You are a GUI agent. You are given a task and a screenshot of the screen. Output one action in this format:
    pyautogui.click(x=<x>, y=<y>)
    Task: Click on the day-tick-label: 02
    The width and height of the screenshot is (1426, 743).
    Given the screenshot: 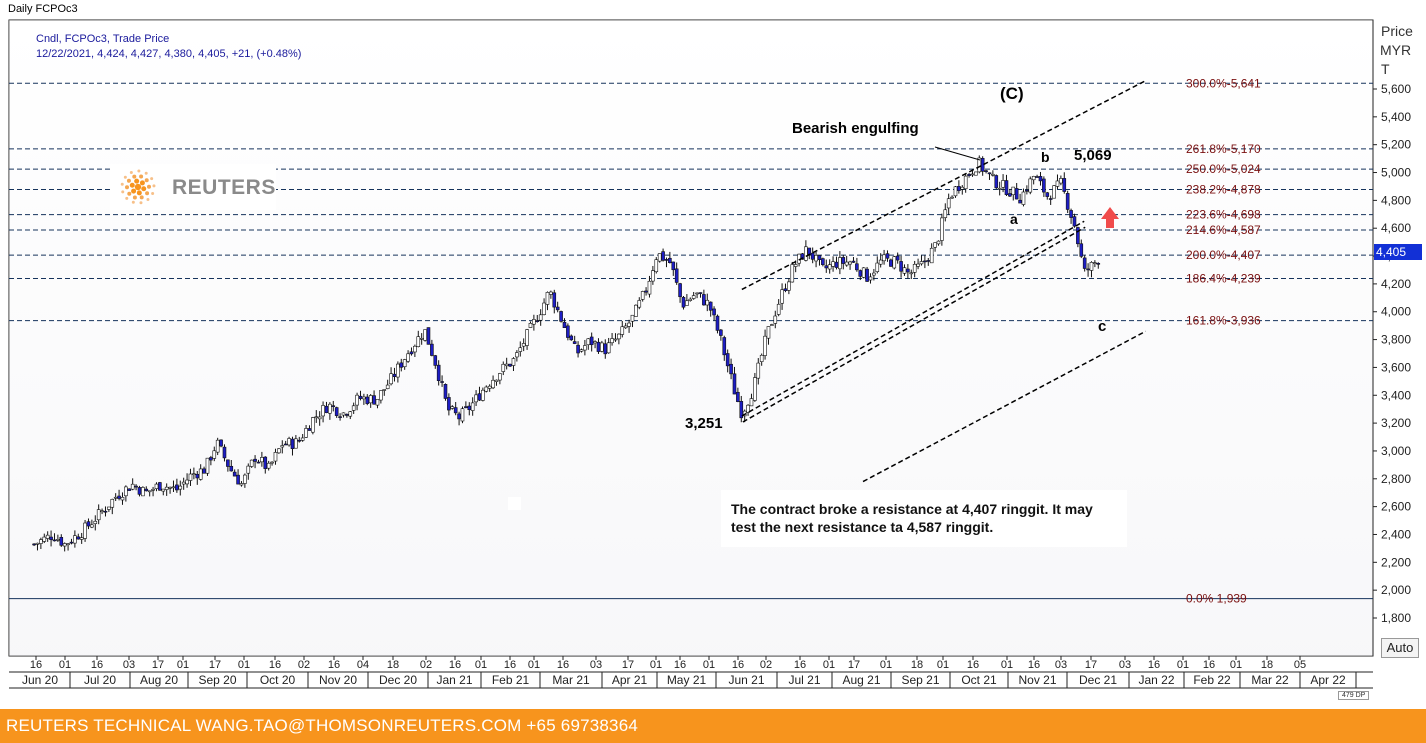 What is the action you would take?
    pyautogui.click(x=766, y=665)
    